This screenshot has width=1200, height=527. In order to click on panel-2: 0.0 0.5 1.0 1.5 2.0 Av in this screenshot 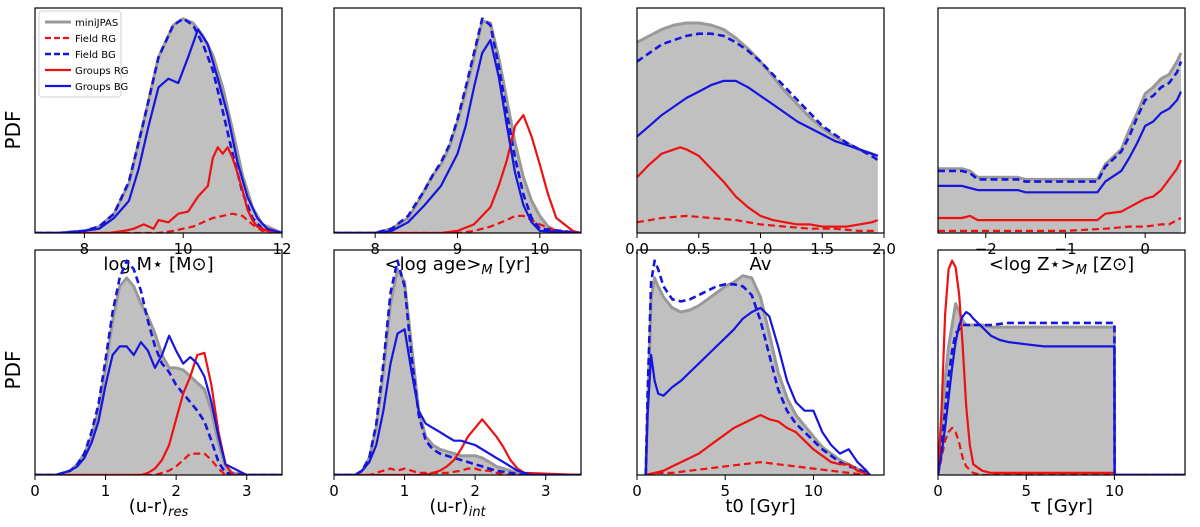, I will do `click(760, 141)`.